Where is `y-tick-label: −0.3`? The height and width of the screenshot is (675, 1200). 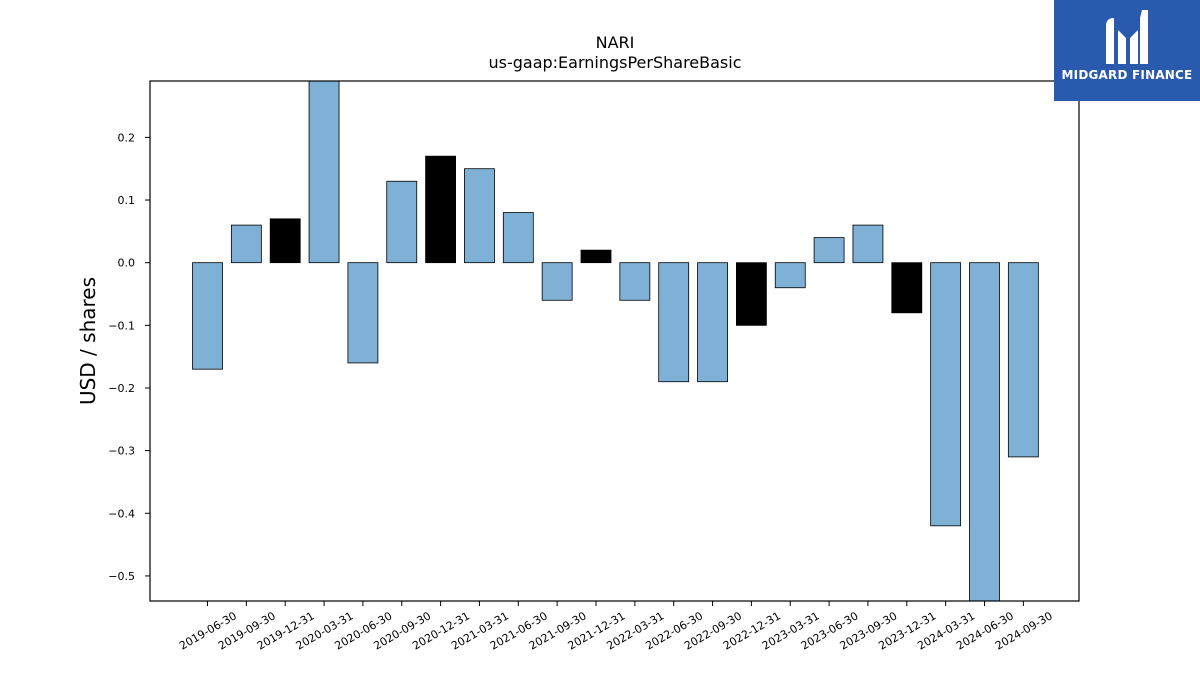 y-tick-label: −0.3 is located at coordinates (121, 451).